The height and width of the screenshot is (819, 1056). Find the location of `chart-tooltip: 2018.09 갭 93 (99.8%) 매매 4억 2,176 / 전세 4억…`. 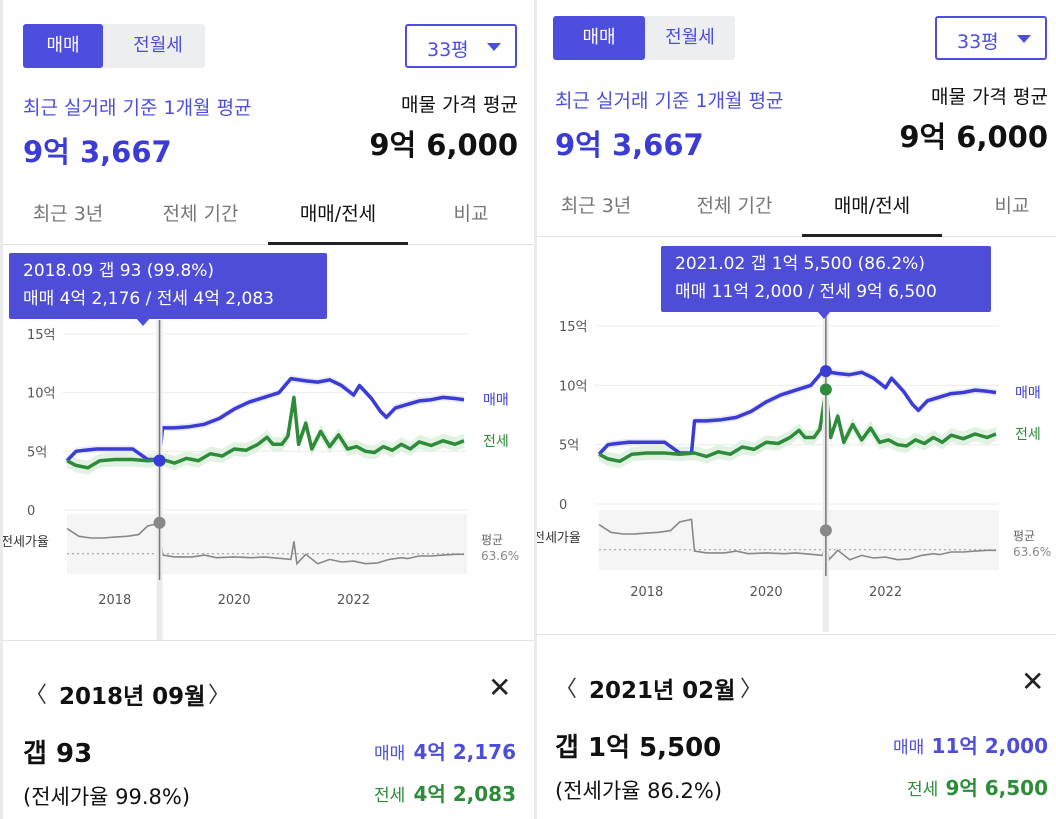

chart-tooltip: 2018.09 갭 93 (99.8%) 매매 4억 2,176 / 전세 4억… is located at coordinates (168, 286).